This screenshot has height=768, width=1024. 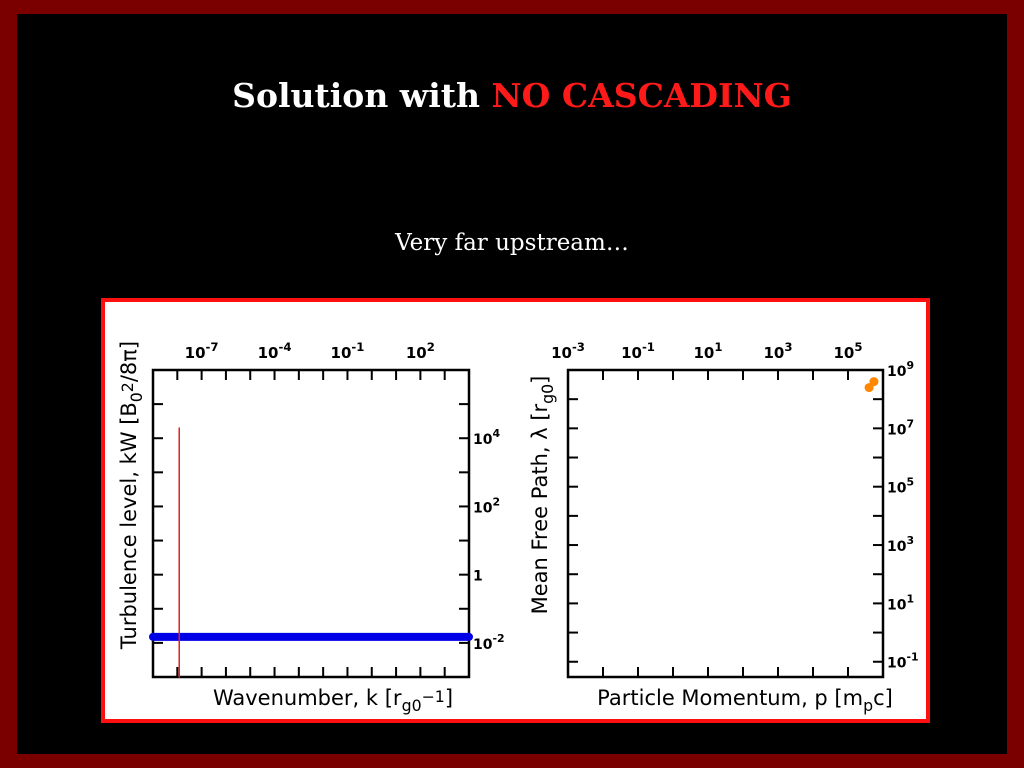 I want to click on slide-title: Solution with NO CASCADING, so click(x=512, y=95).